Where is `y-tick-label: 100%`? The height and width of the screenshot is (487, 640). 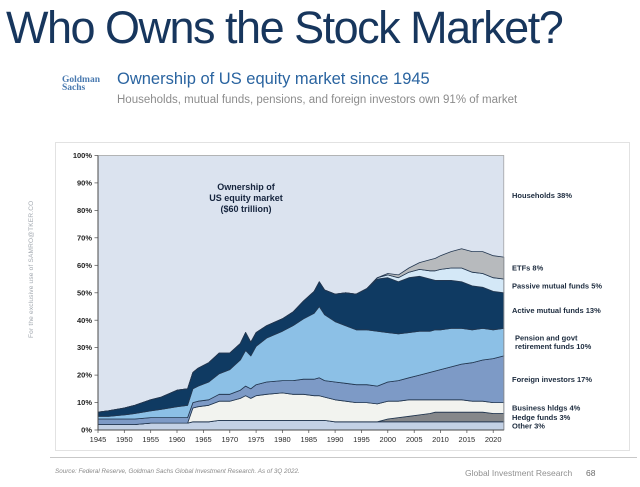
y-tick-label: 100% is located at coordinates (83, 155).